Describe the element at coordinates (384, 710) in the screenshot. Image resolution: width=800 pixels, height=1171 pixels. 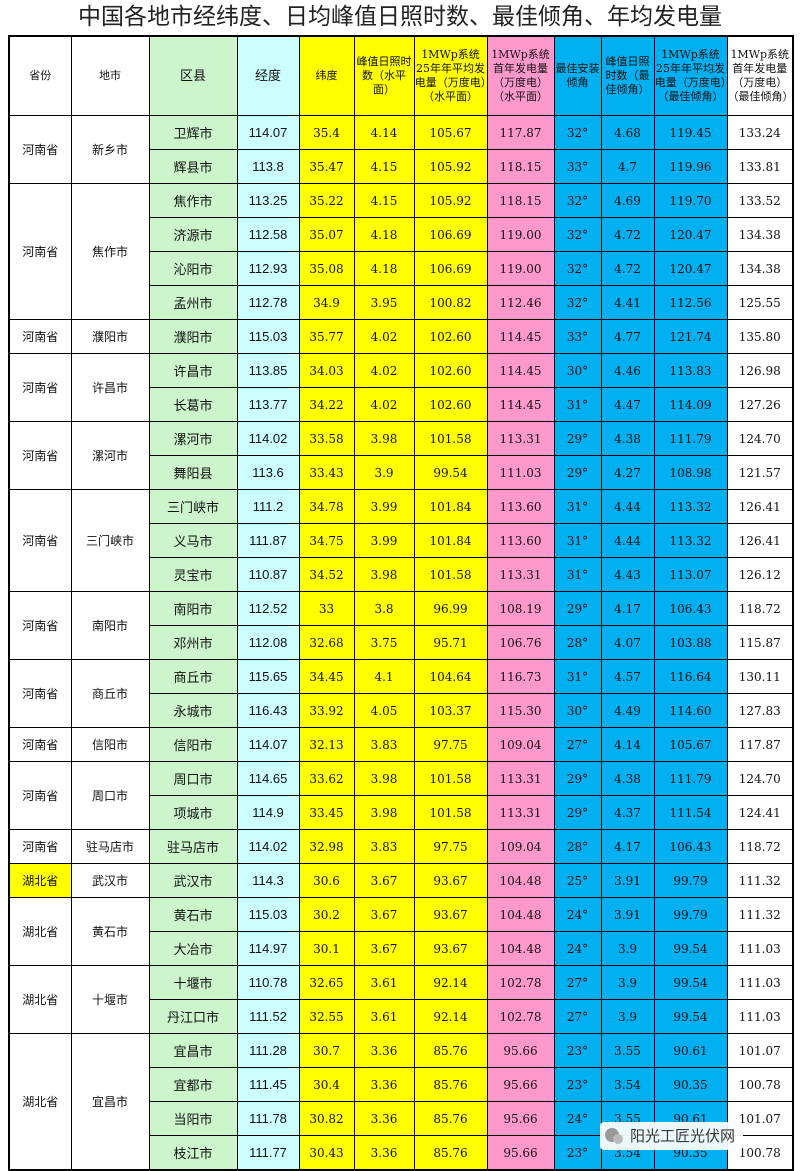
I see `data-cell: 4.05` at that location.